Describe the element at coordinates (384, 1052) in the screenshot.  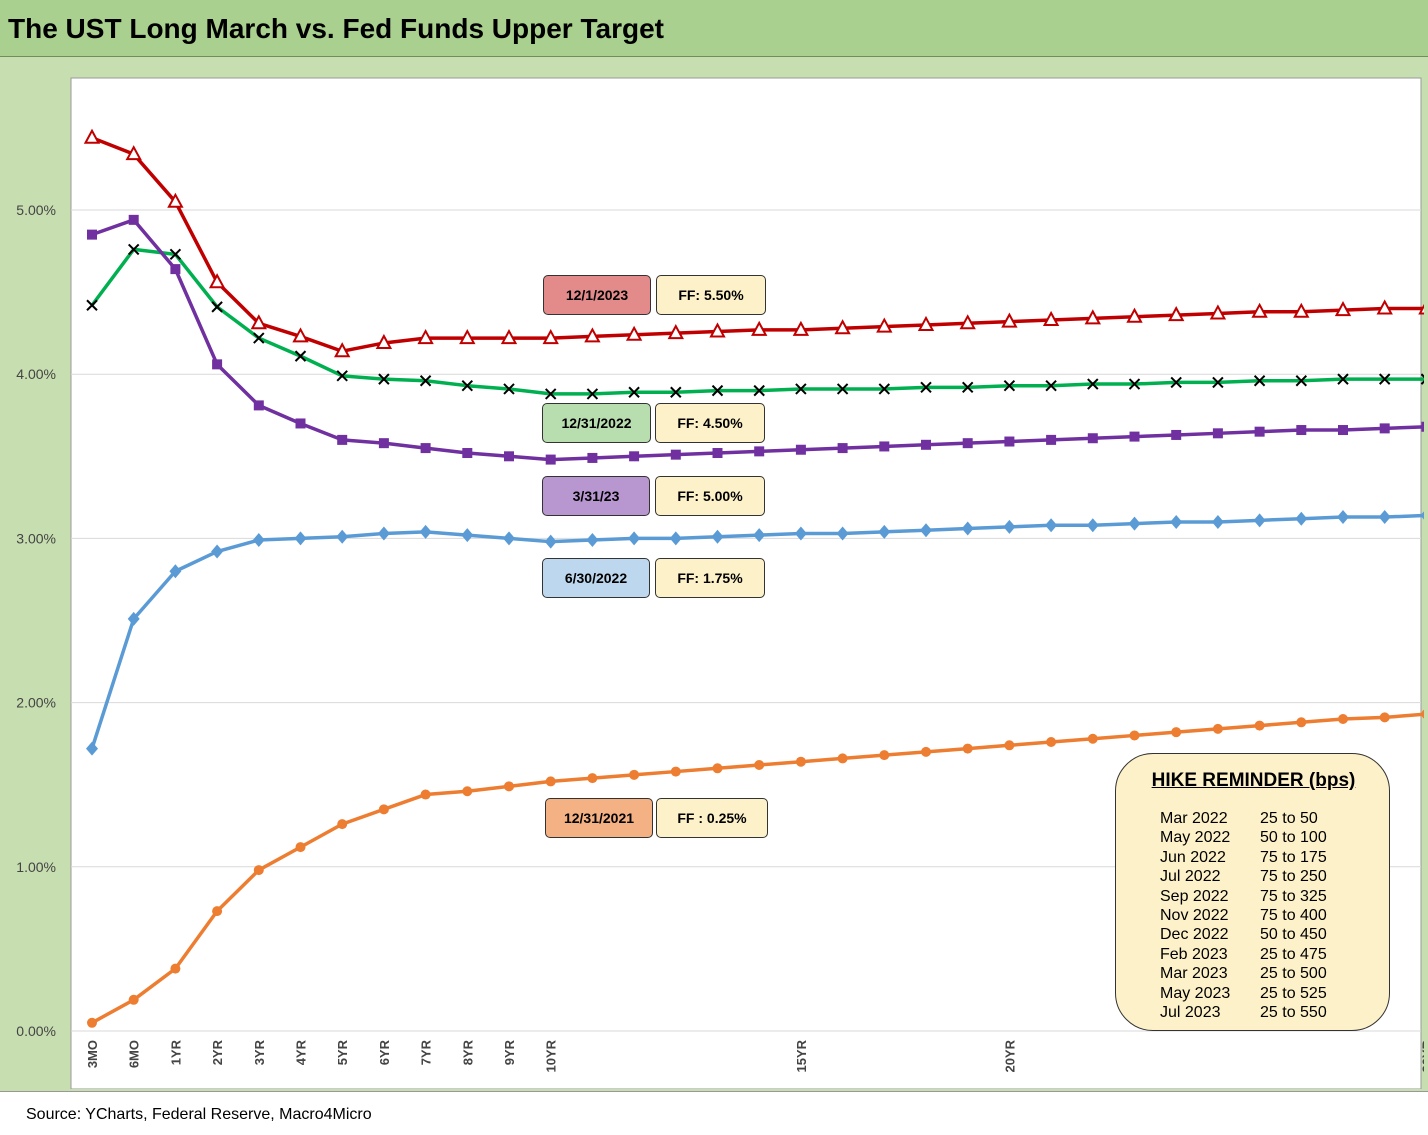
I see `x-tick-label: 6YR` at that location.